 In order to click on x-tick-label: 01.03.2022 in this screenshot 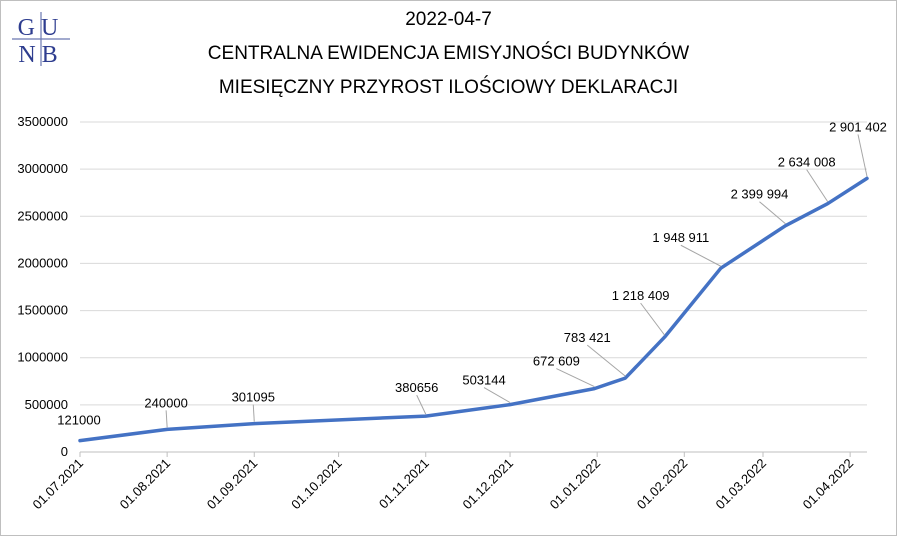, I will do `click(741, 484)`.